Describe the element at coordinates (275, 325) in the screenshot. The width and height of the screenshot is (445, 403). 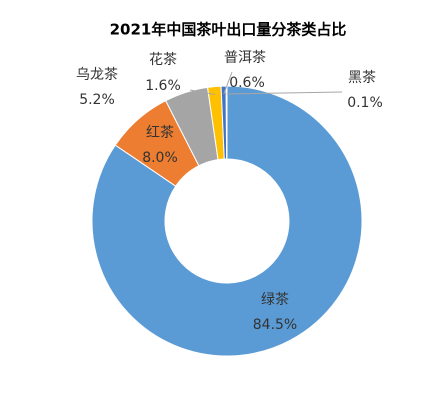
I see `slice-value: 84.5%` at that location.